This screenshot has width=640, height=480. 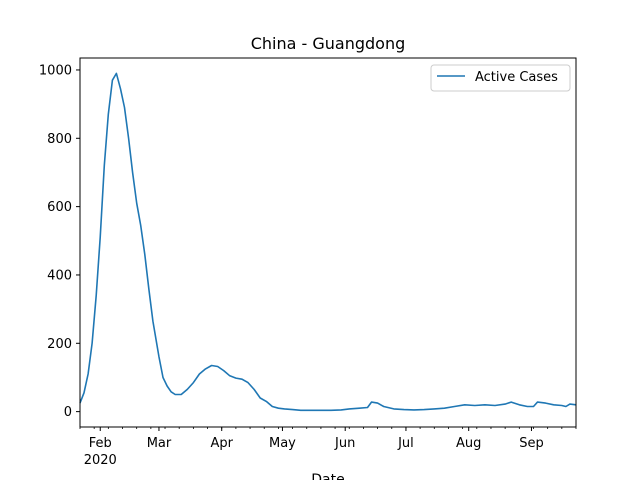 I want to click on x-tick-label: Apr, so click(x=221, y=443).